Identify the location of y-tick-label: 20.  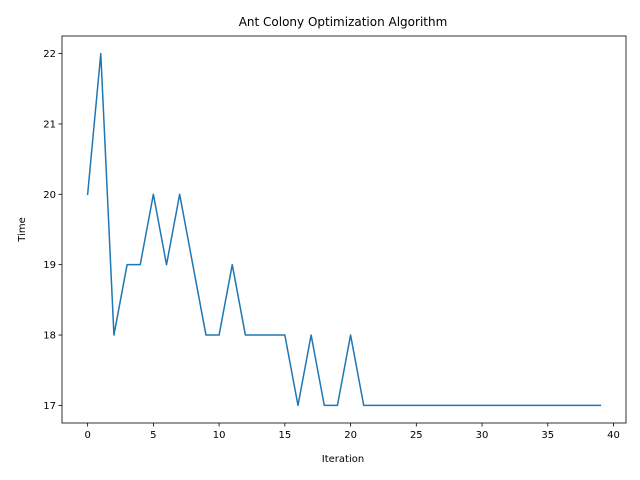
(49, 195).